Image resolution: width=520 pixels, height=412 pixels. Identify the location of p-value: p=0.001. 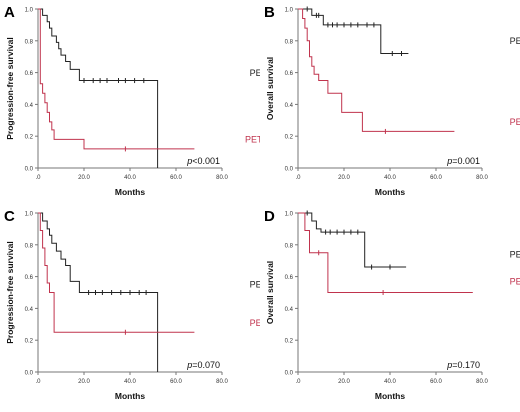
(463, 161).